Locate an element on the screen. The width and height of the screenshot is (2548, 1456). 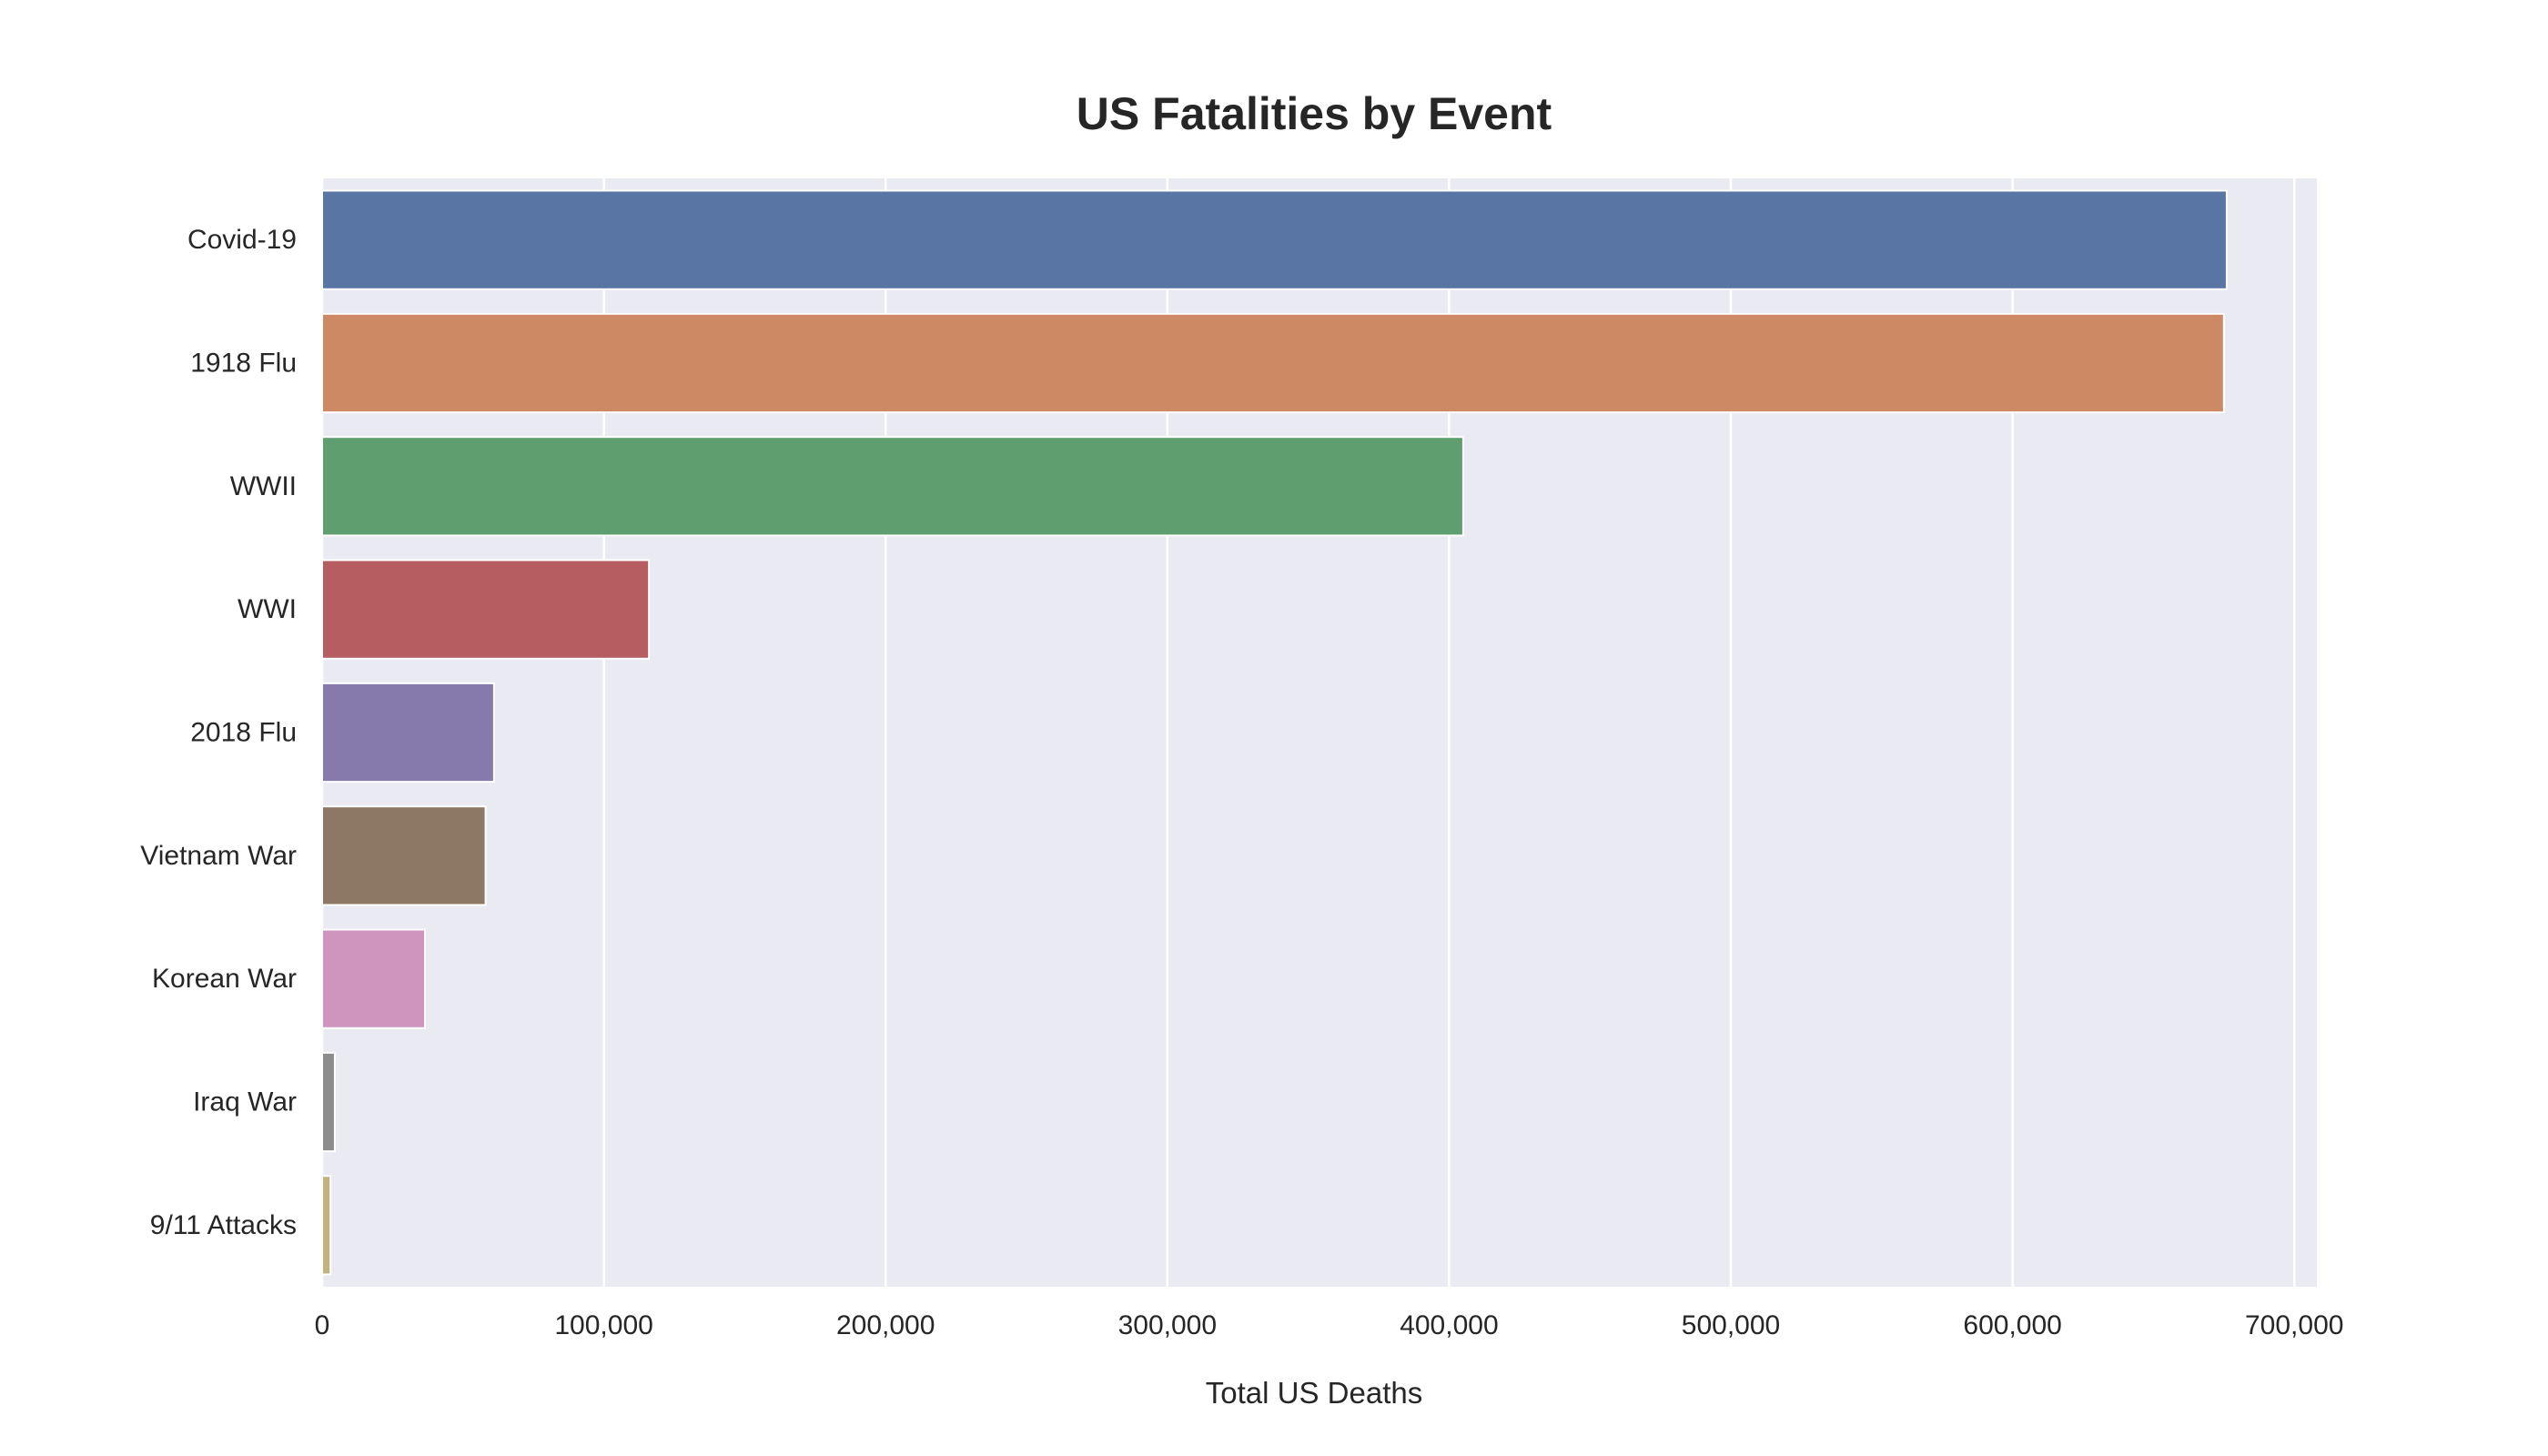
x-axis-label: Total US Deaths is located at coordinates (1314, 1393).